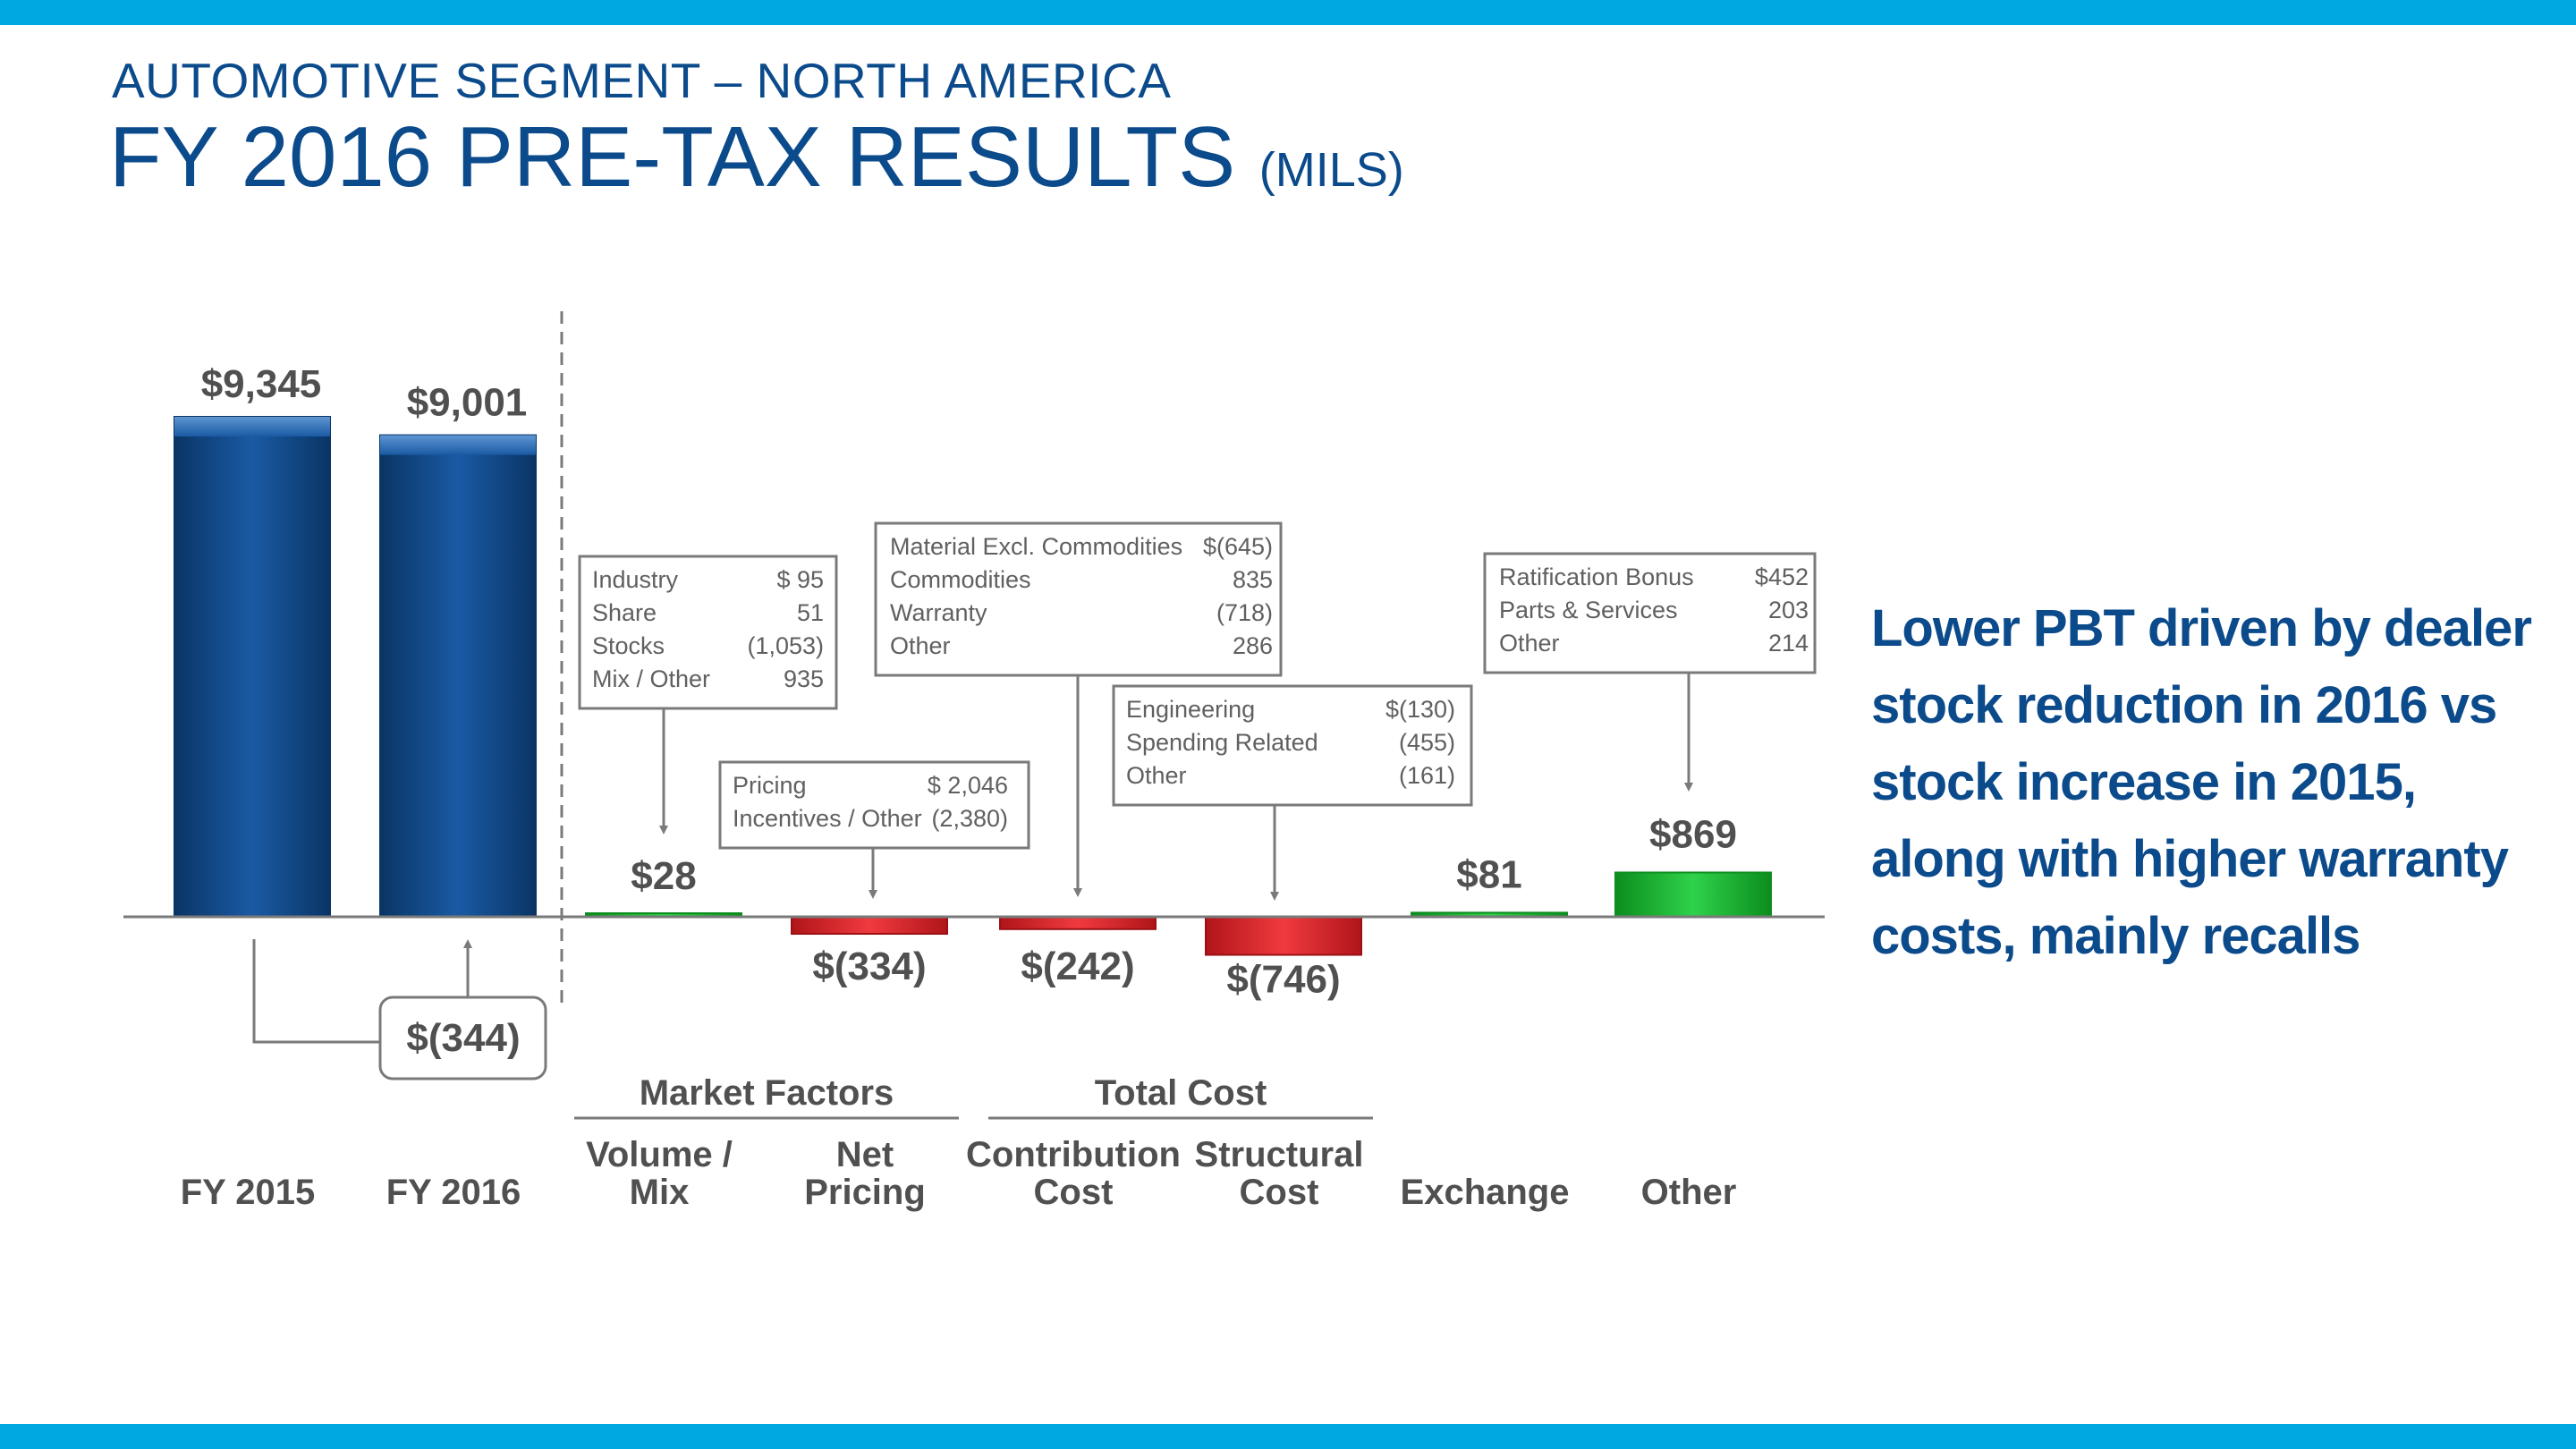 Image resolution: width=2576 pixels, height=1449 pixels. Describe the element at coordinates (968, 785) in the screenshot. I see `breakdown-net-pricing-value-1: $ 2,046` at that location.